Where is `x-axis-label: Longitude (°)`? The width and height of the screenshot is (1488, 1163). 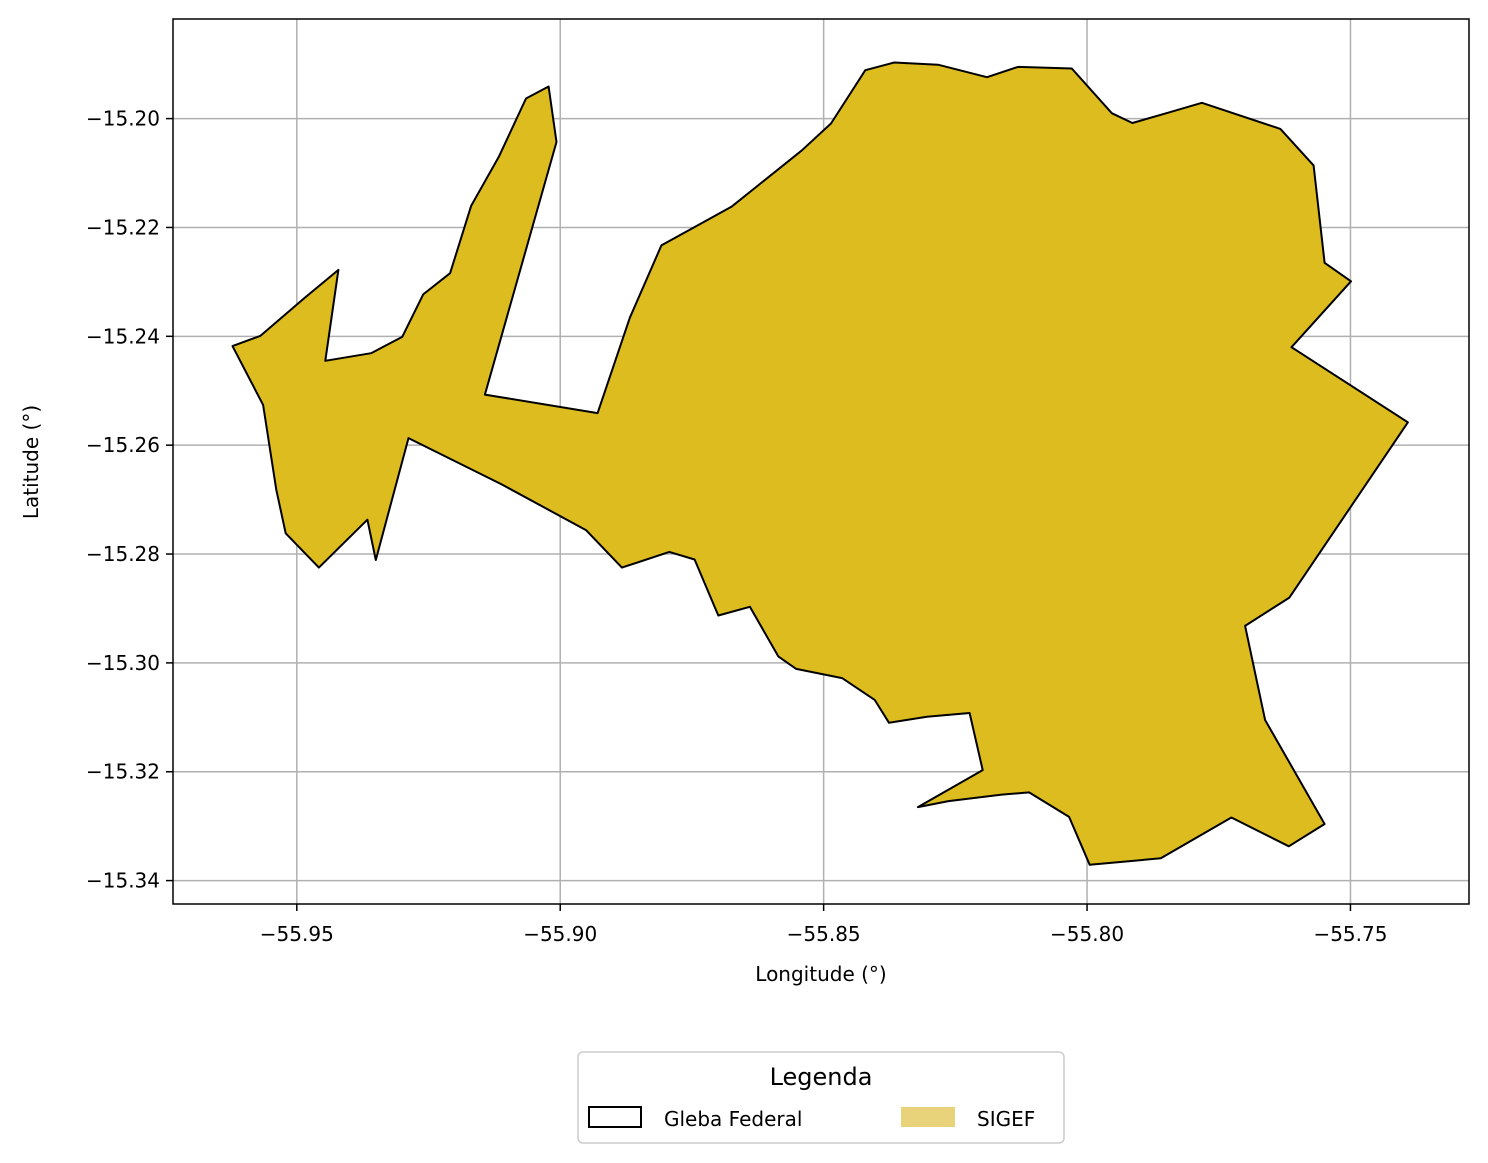
x-axis-label: Longitude (°) is located at coordinates (820, 974).